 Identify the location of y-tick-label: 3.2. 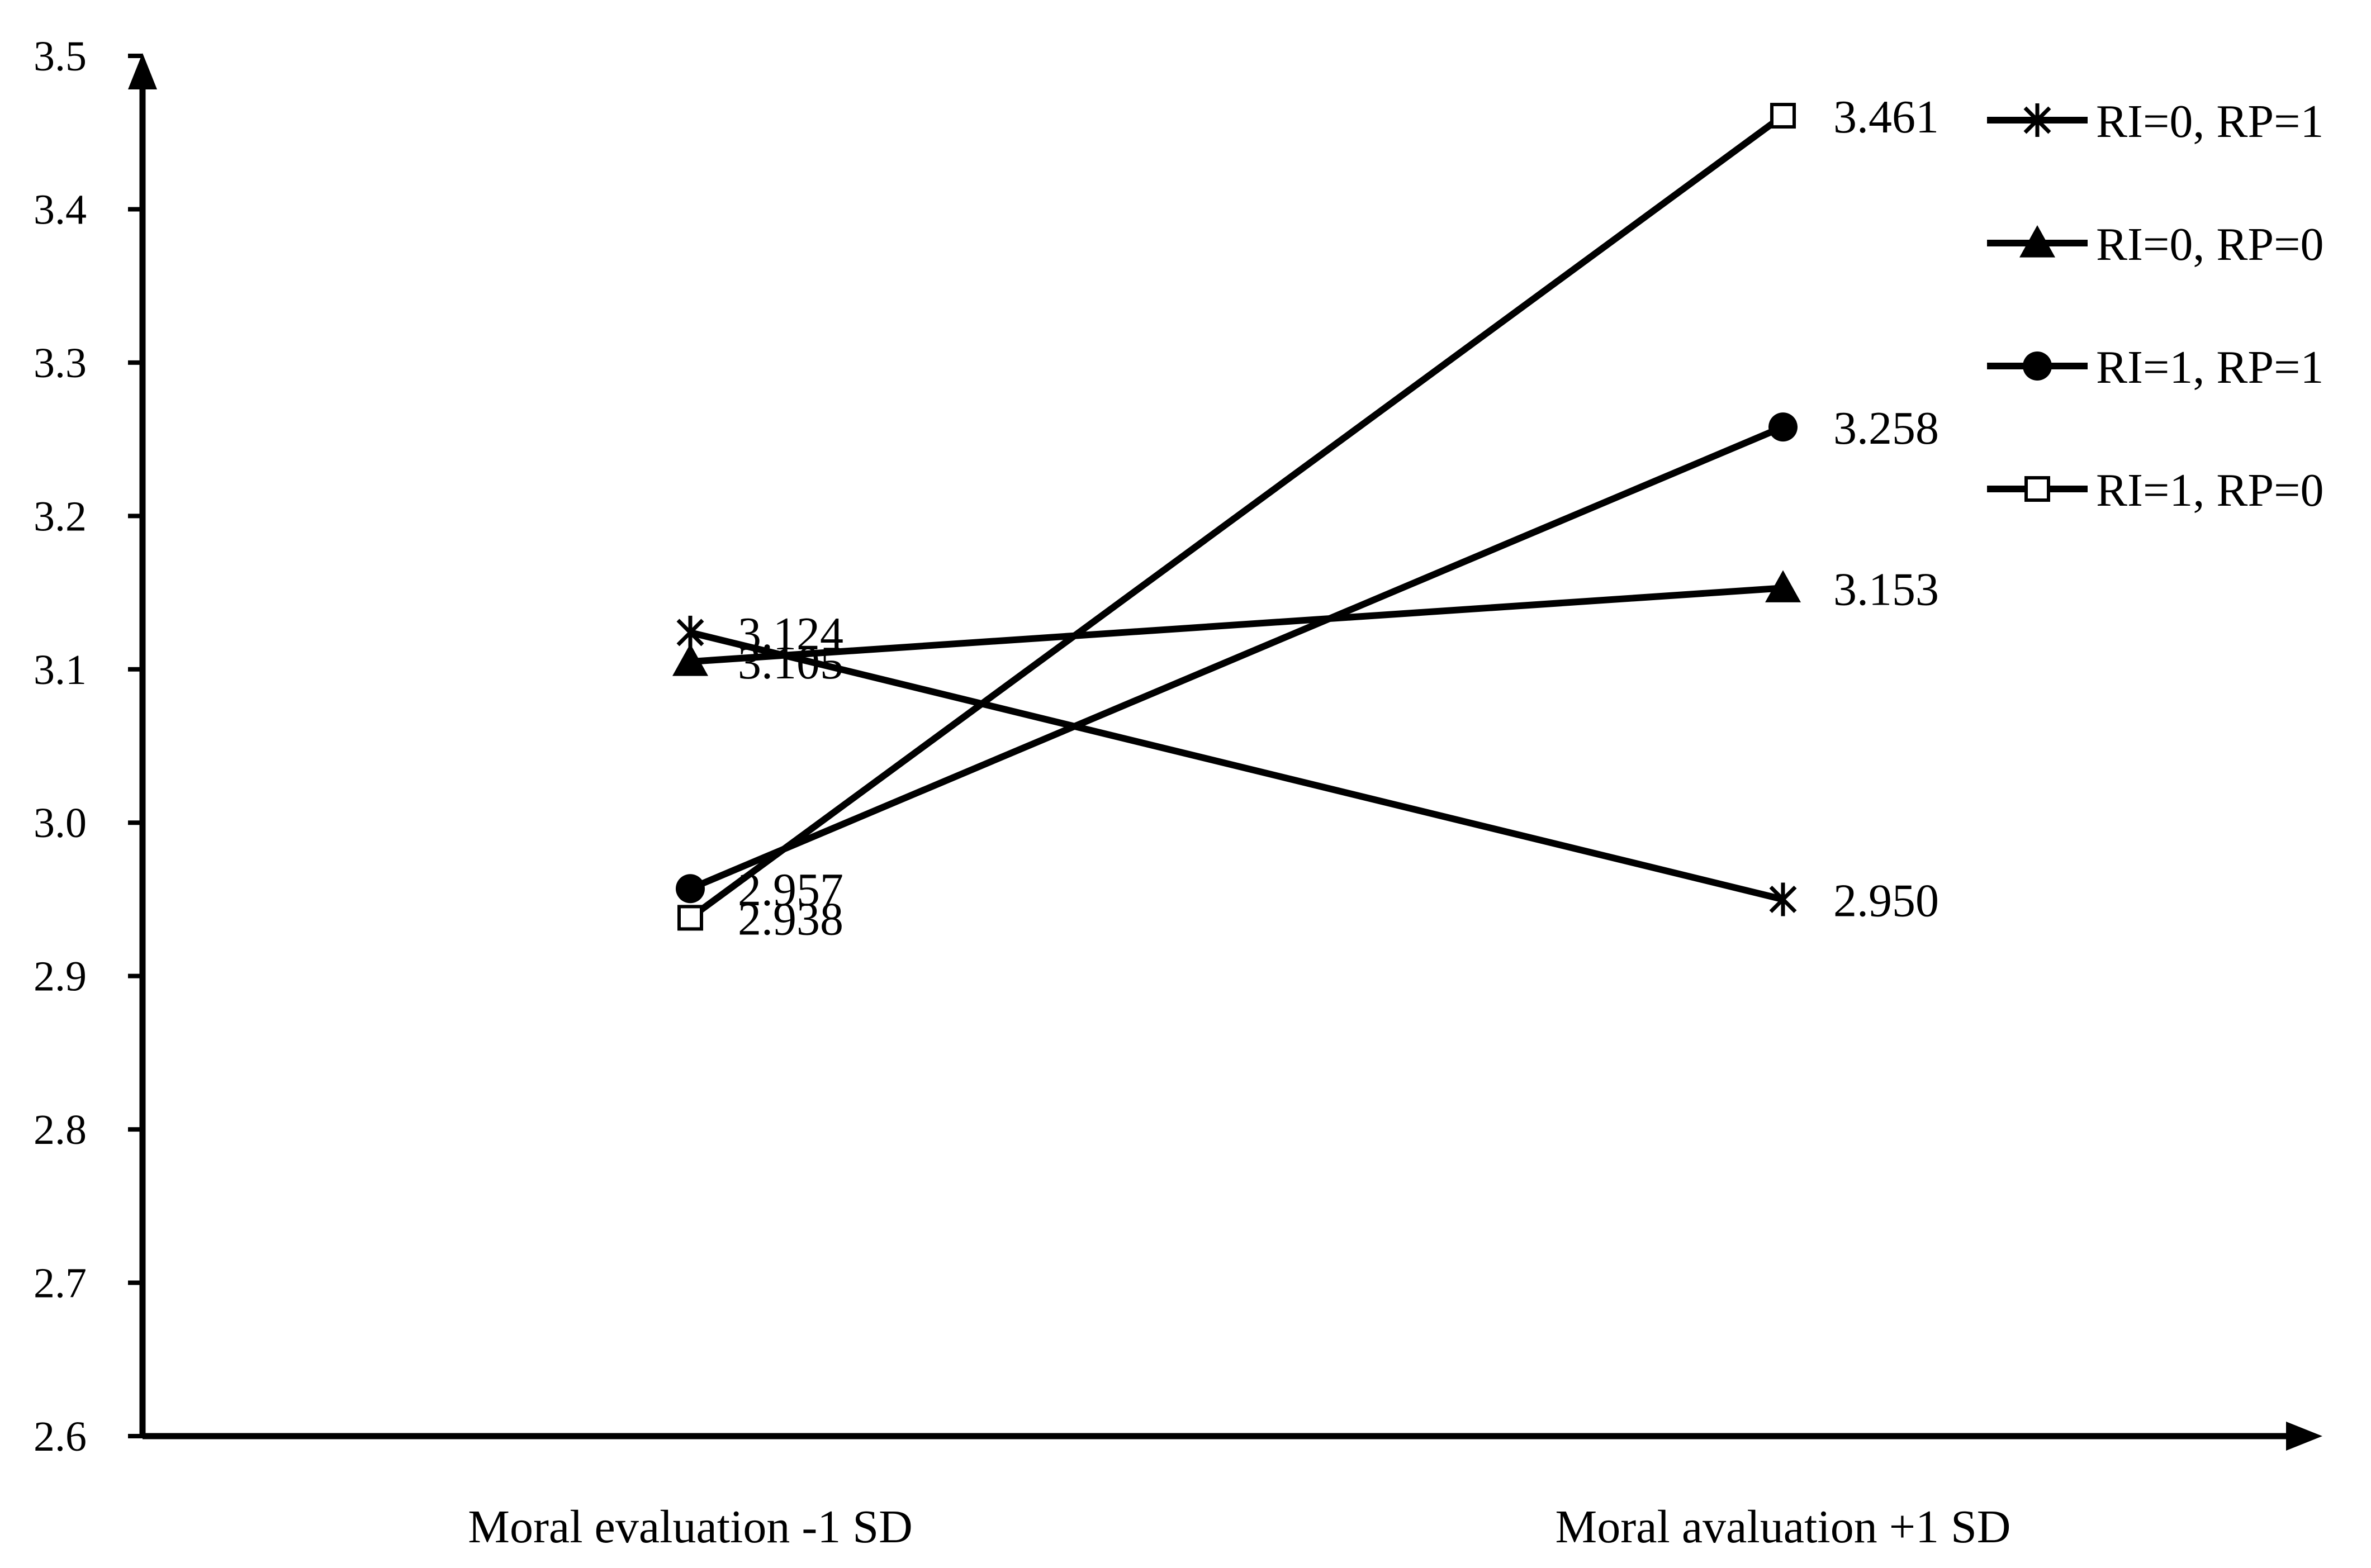
(60, 516).